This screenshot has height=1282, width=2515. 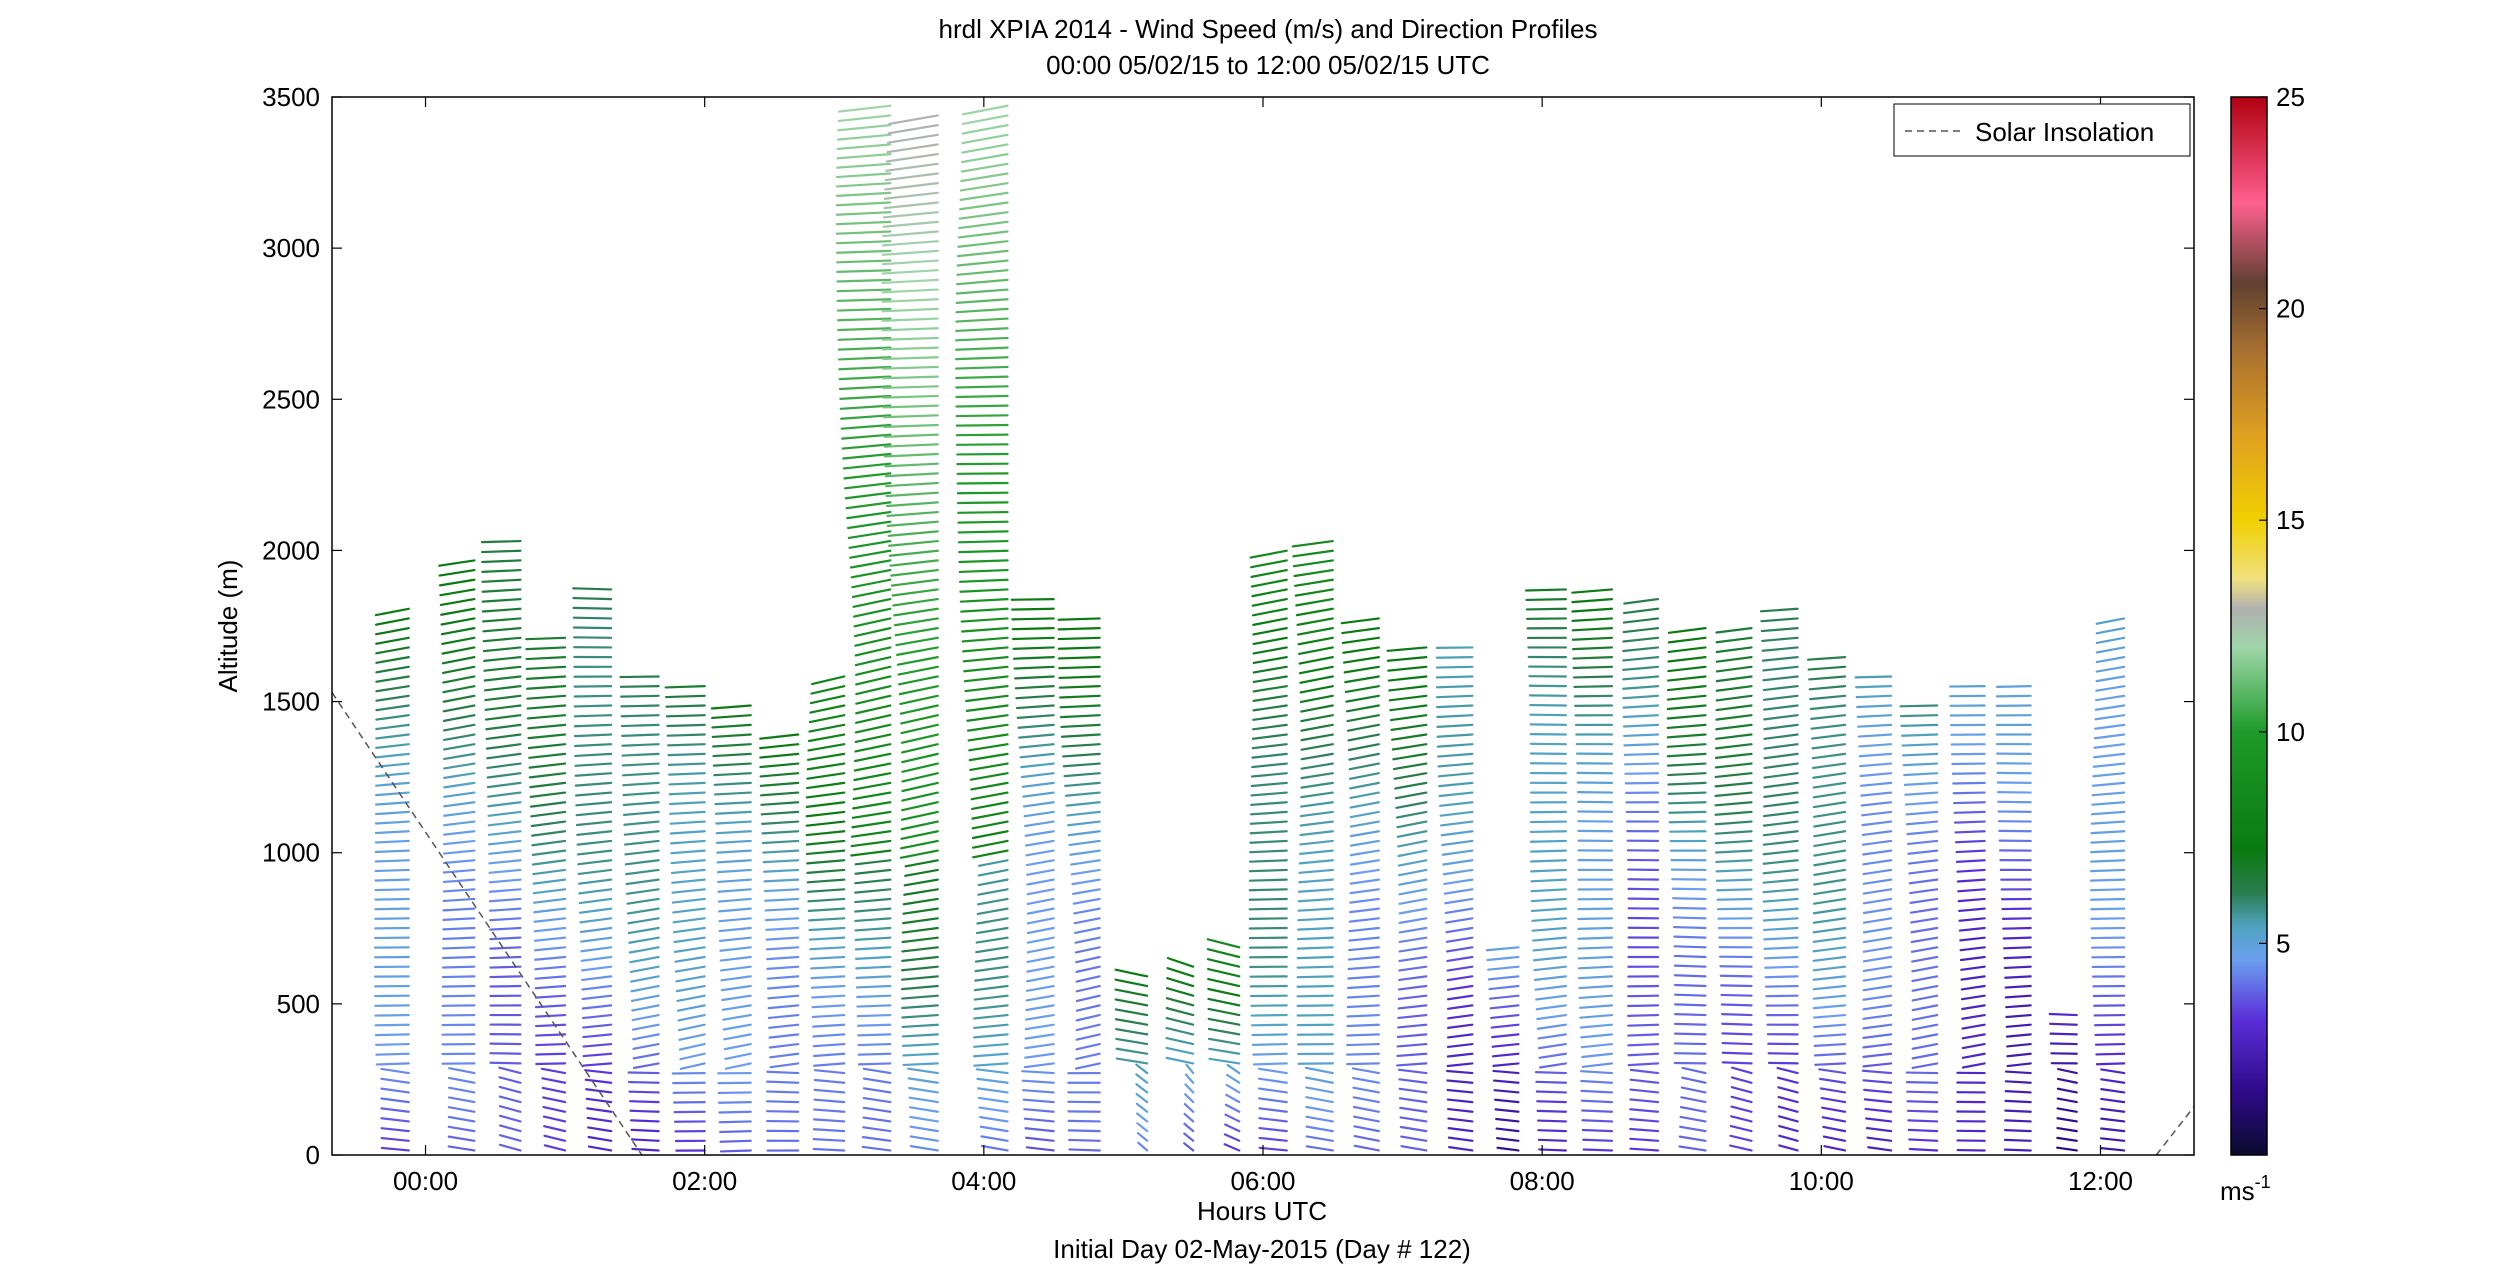 What do you see at coordinates (2175, 1131) in the screenshot?
I see `solar-insolation-segment` at bounding box center [2175, 1131].